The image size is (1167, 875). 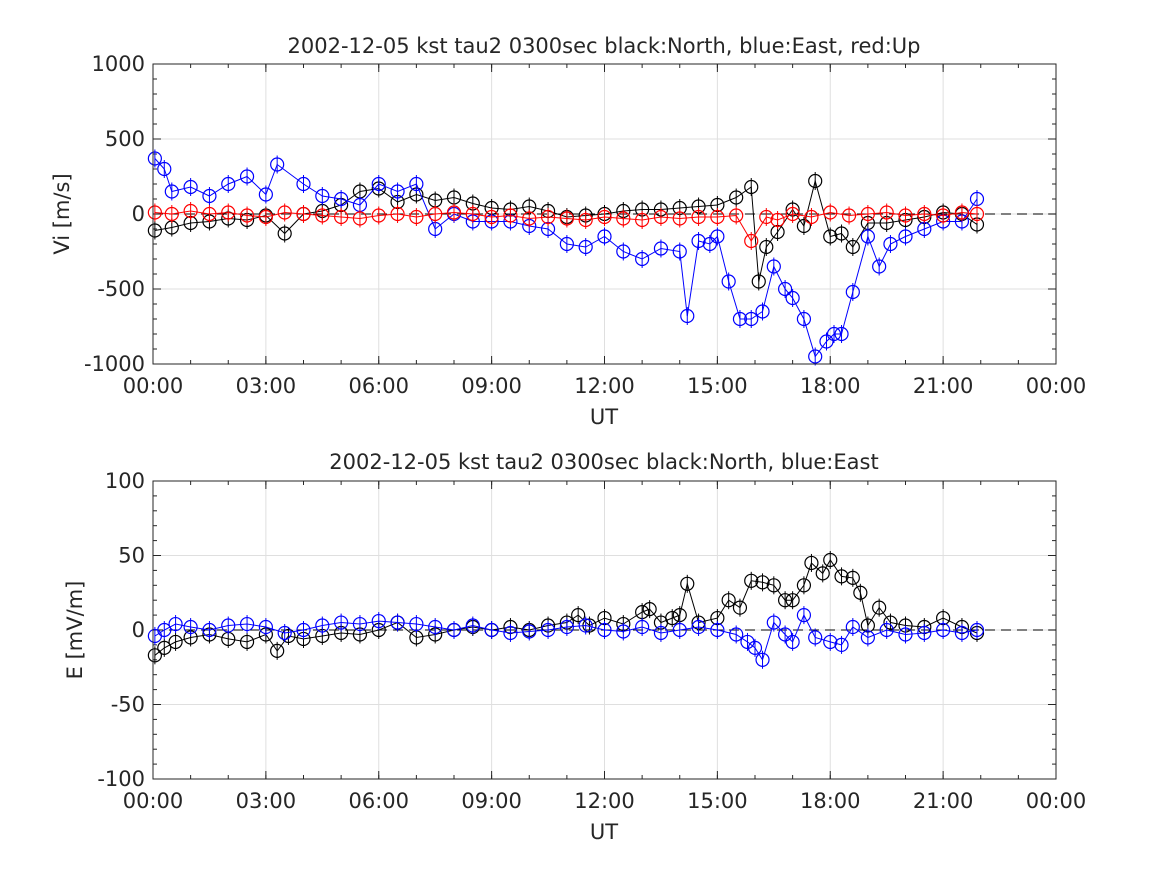 I want to click on efield-x-tick-label: 21:00, so click(x=943, y=801).